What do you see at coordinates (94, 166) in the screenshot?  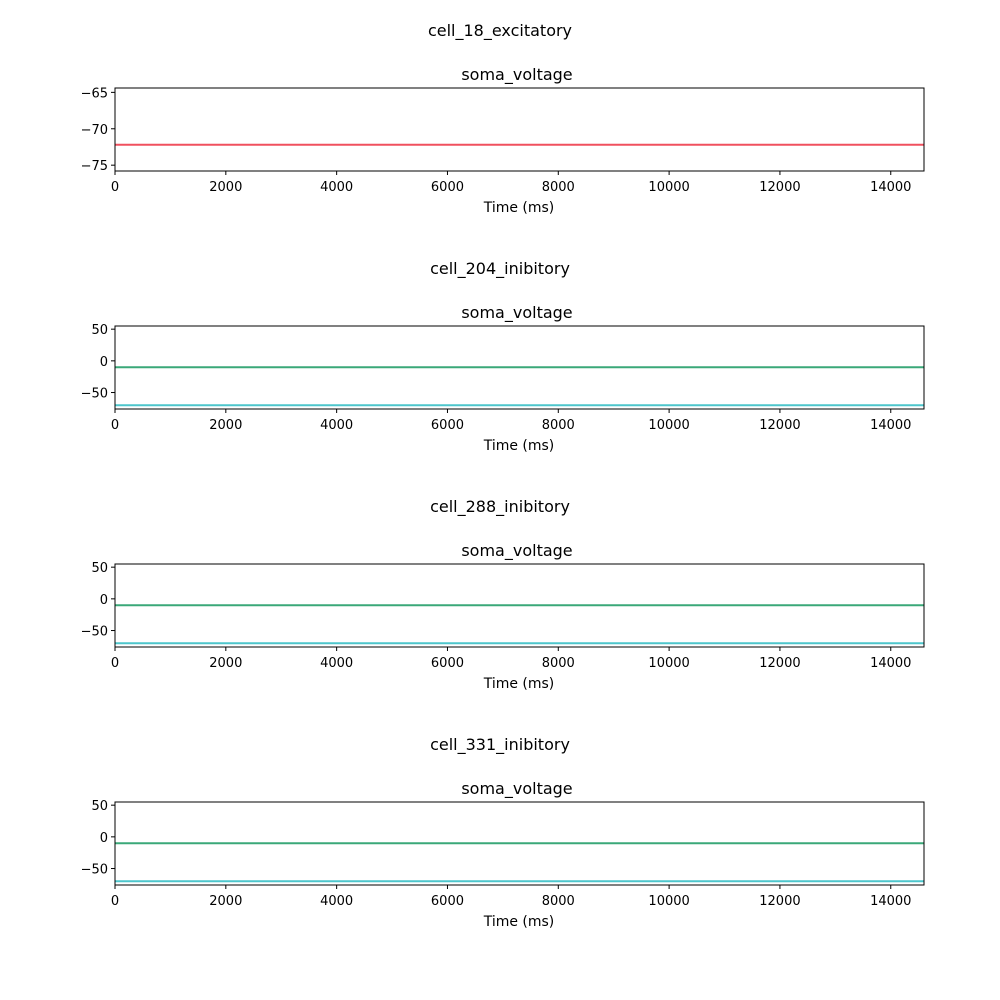 I see `y-tick-label: −75` at bounding box center [94, 166].